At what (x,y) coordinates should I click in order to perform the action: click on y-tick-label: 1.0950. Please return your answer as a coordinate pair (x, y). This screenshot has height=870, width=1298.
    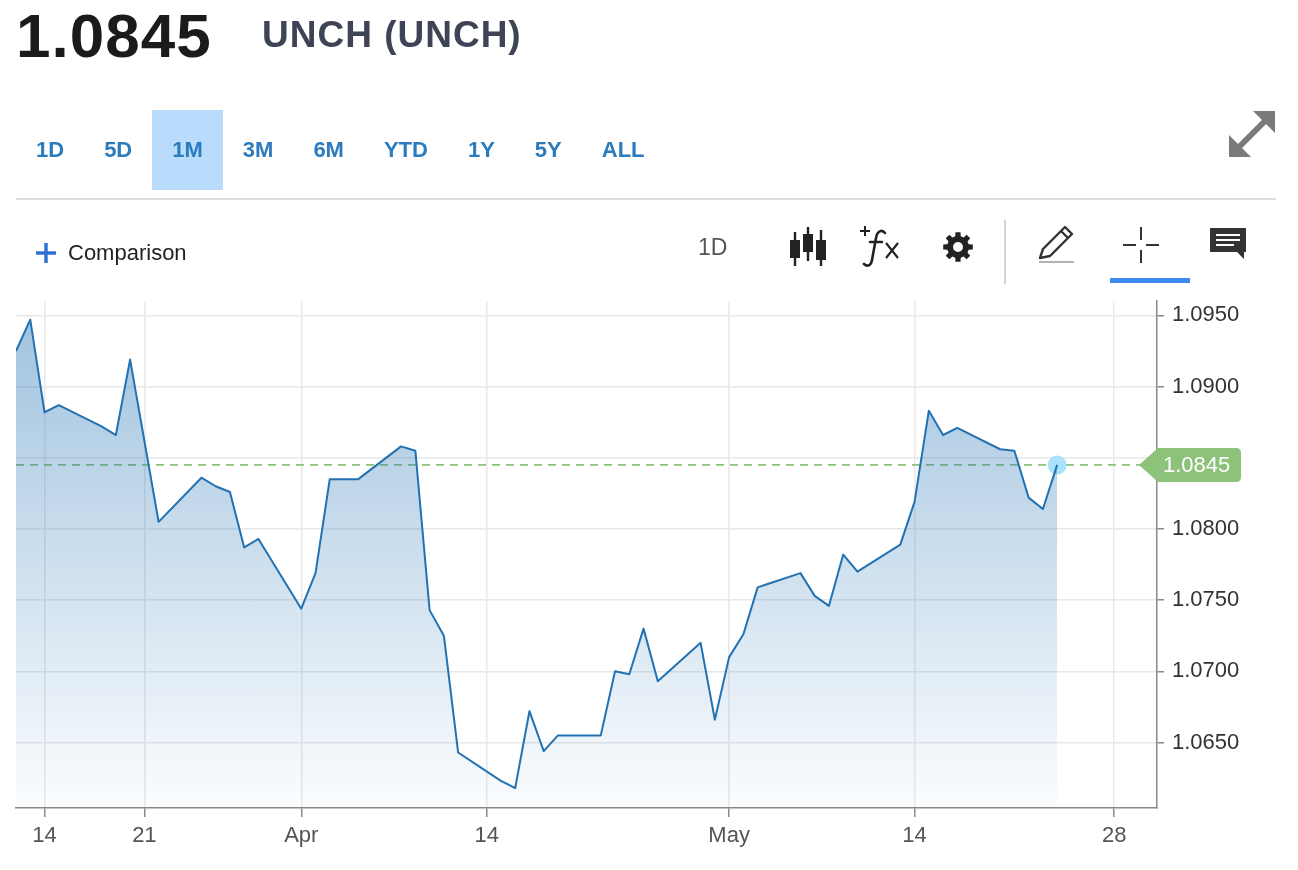
    Looking at the image, I should click on (1206, 314).